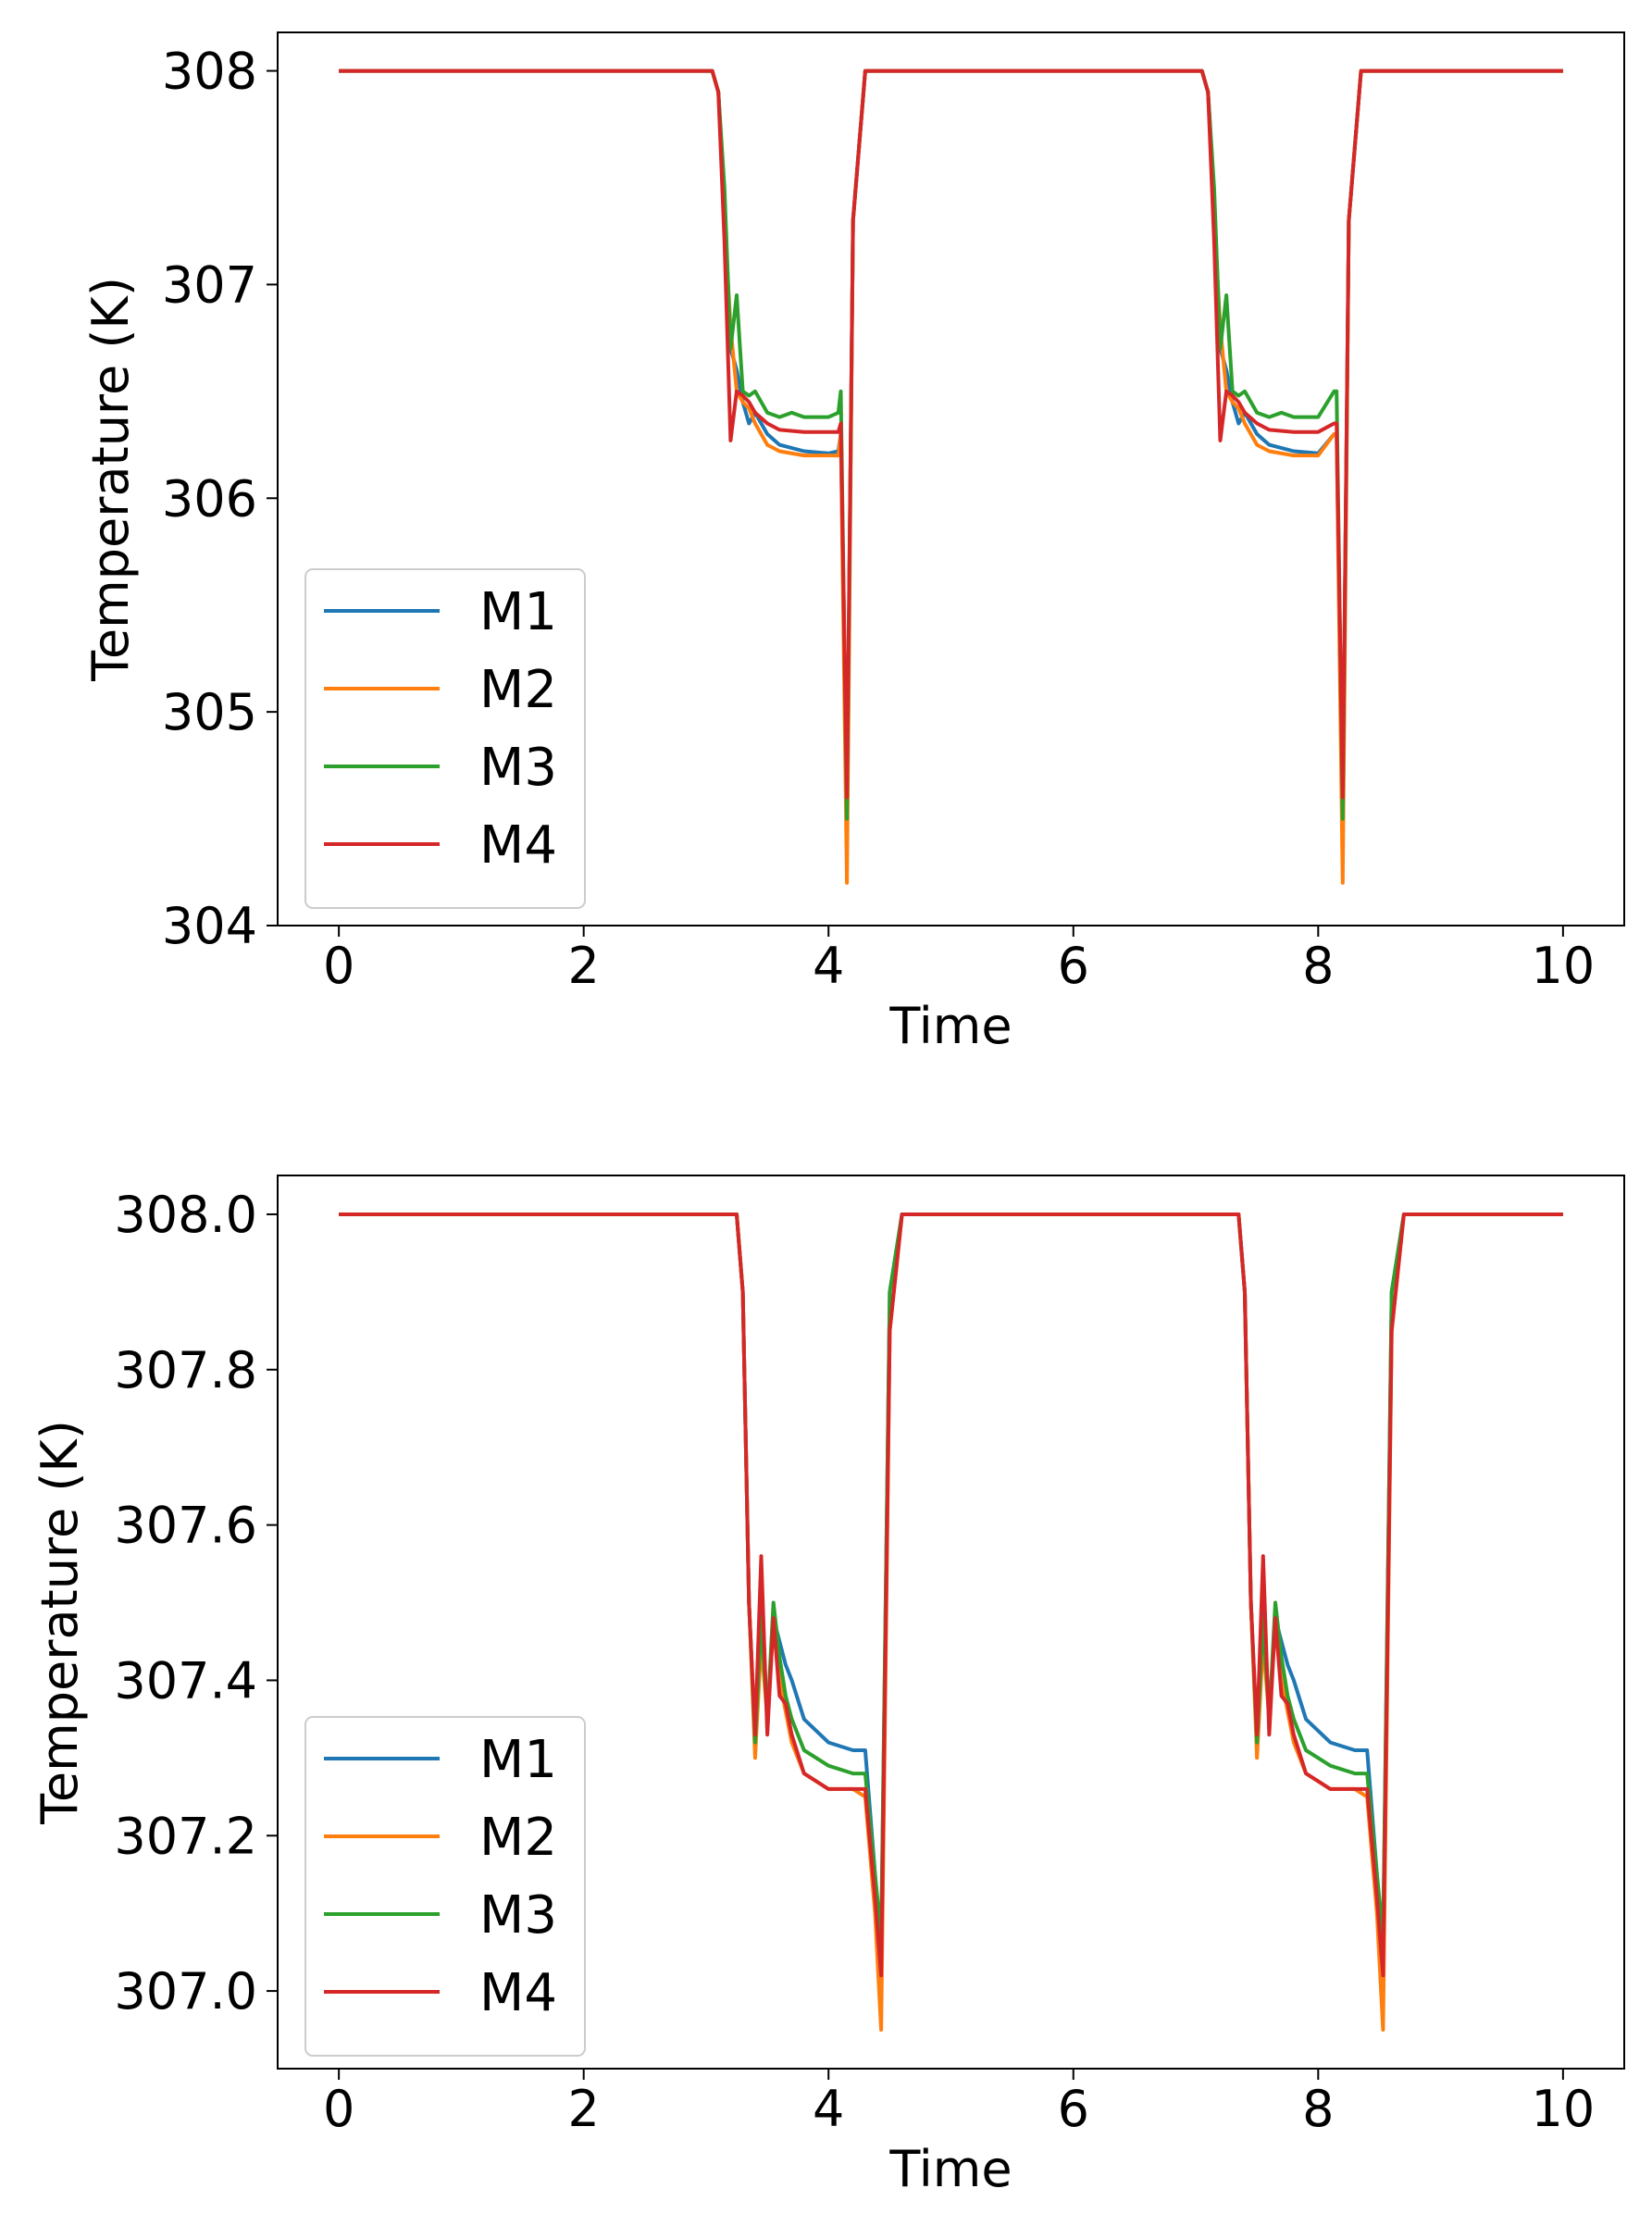 The width and height of the screenshot is (1652, 2226). Describe the element at coordinates (209, 926) in the screenshot. I see `y-tick-label: 304` at that location.